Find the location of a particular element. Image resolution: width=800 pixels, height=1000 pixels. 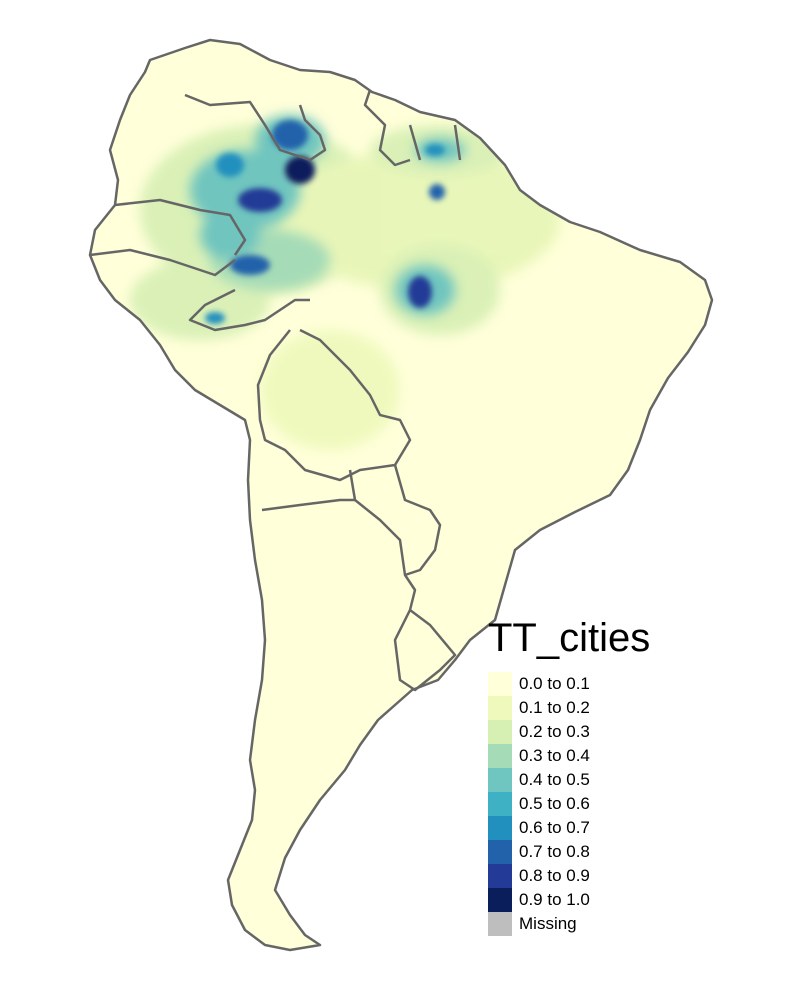

legend-item: 0.1 to 0.2 is located at coordinates (569, 708).